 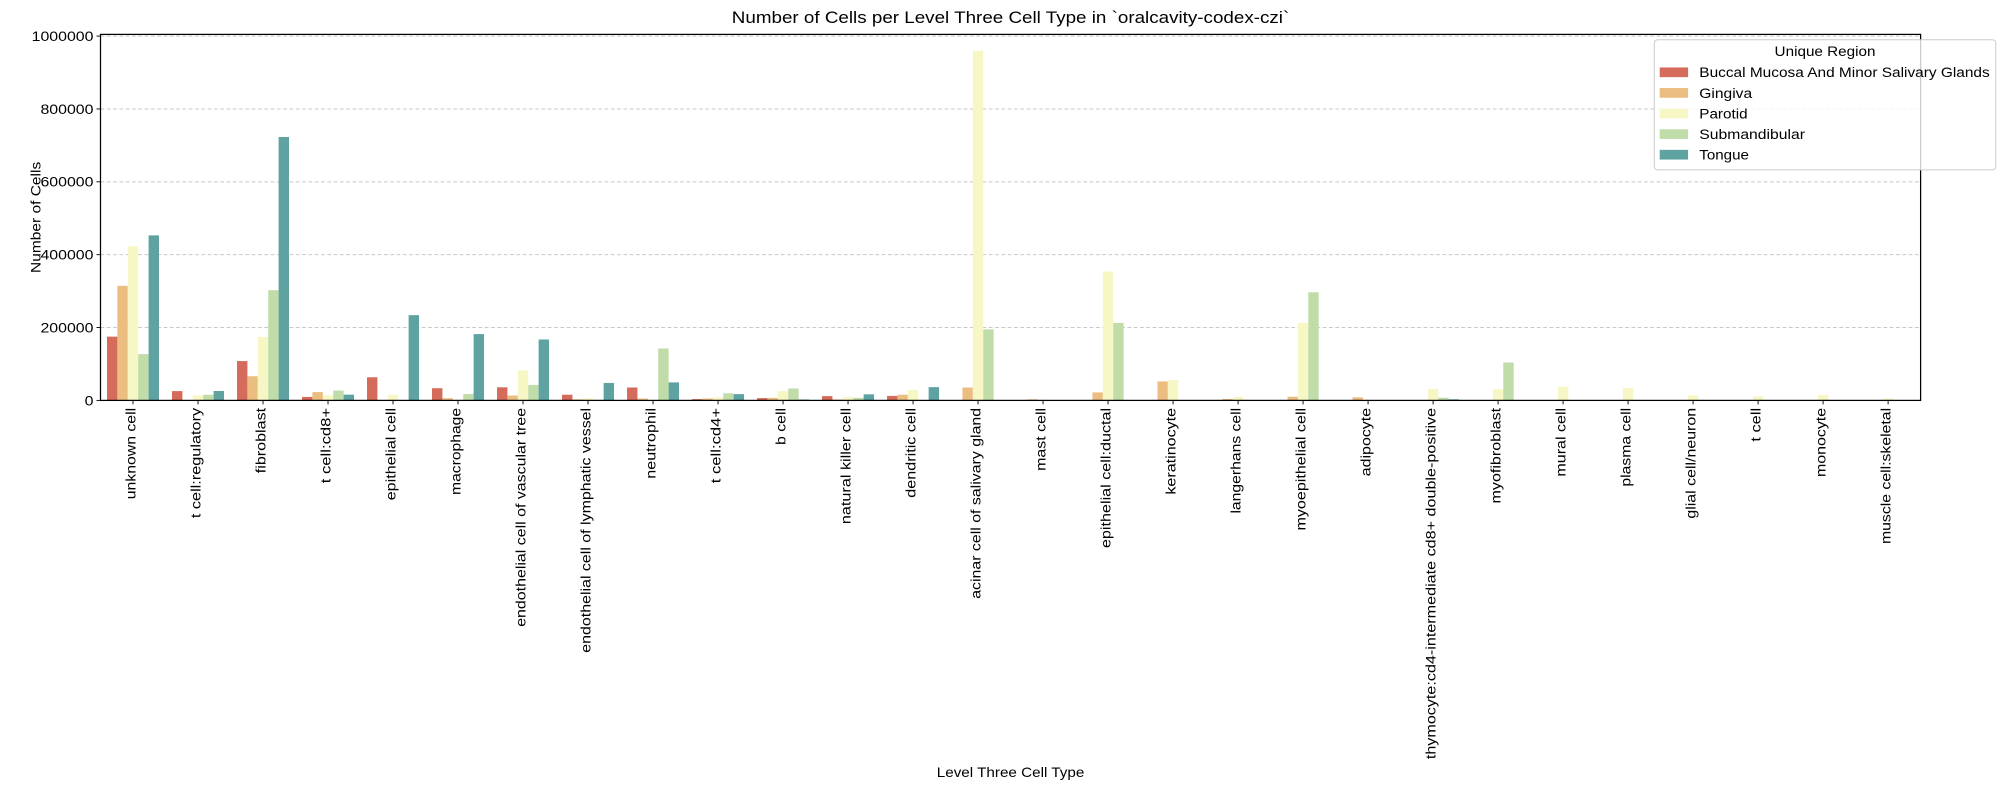 I want to click on svg-text: muscle cell:skeletal, so click(x=1886, y=476).